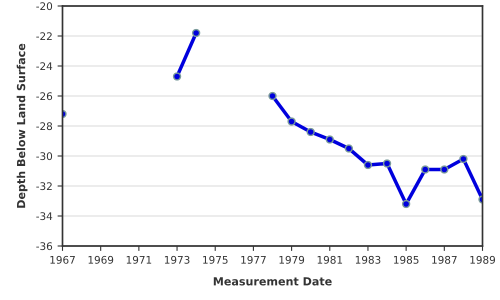  I want to click on x-tick-label: 1971, so click(139, 260).